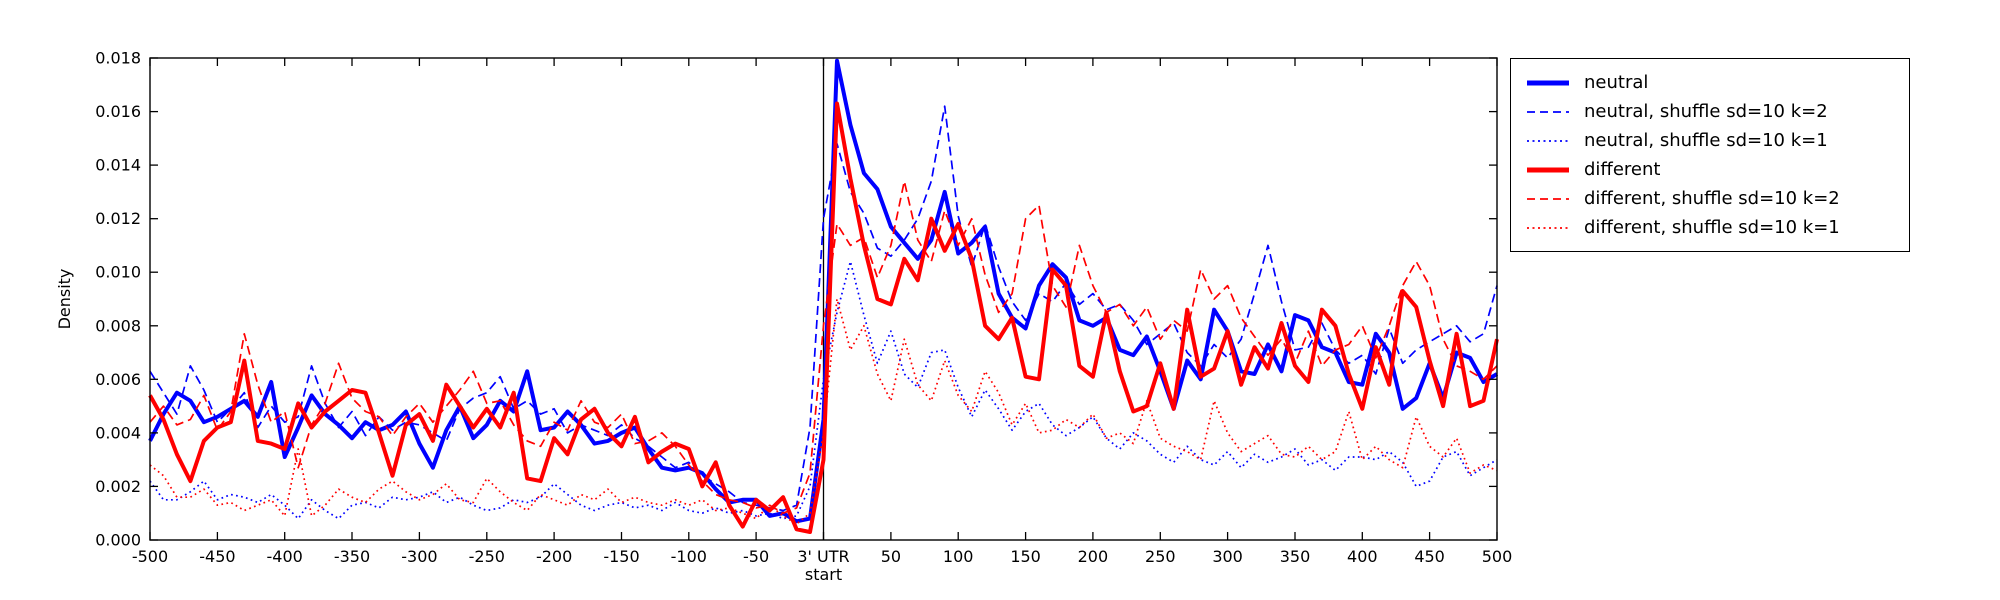 The image size is (2000, 600). I want to click on x-tick-label: 100, so click(958, 556).